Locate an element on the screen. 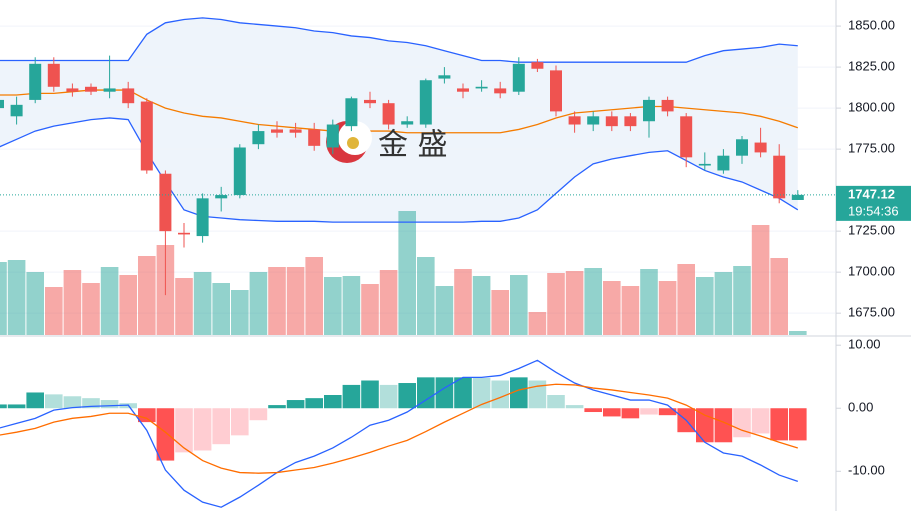 The height and width of the screenshot is (511, 911). y-tick-label: 1850.00 is located at coordinates (871, 25).